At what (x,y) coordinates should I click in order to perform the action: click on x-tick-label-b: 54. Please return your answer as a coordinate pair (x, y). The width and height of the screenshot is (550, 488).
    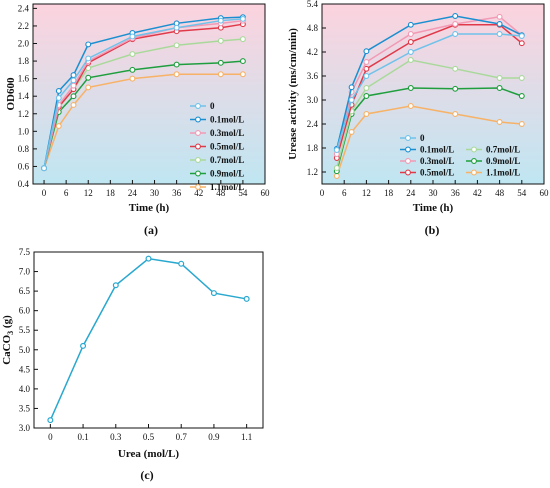
    Looking at the image, I should click on (522, 193).